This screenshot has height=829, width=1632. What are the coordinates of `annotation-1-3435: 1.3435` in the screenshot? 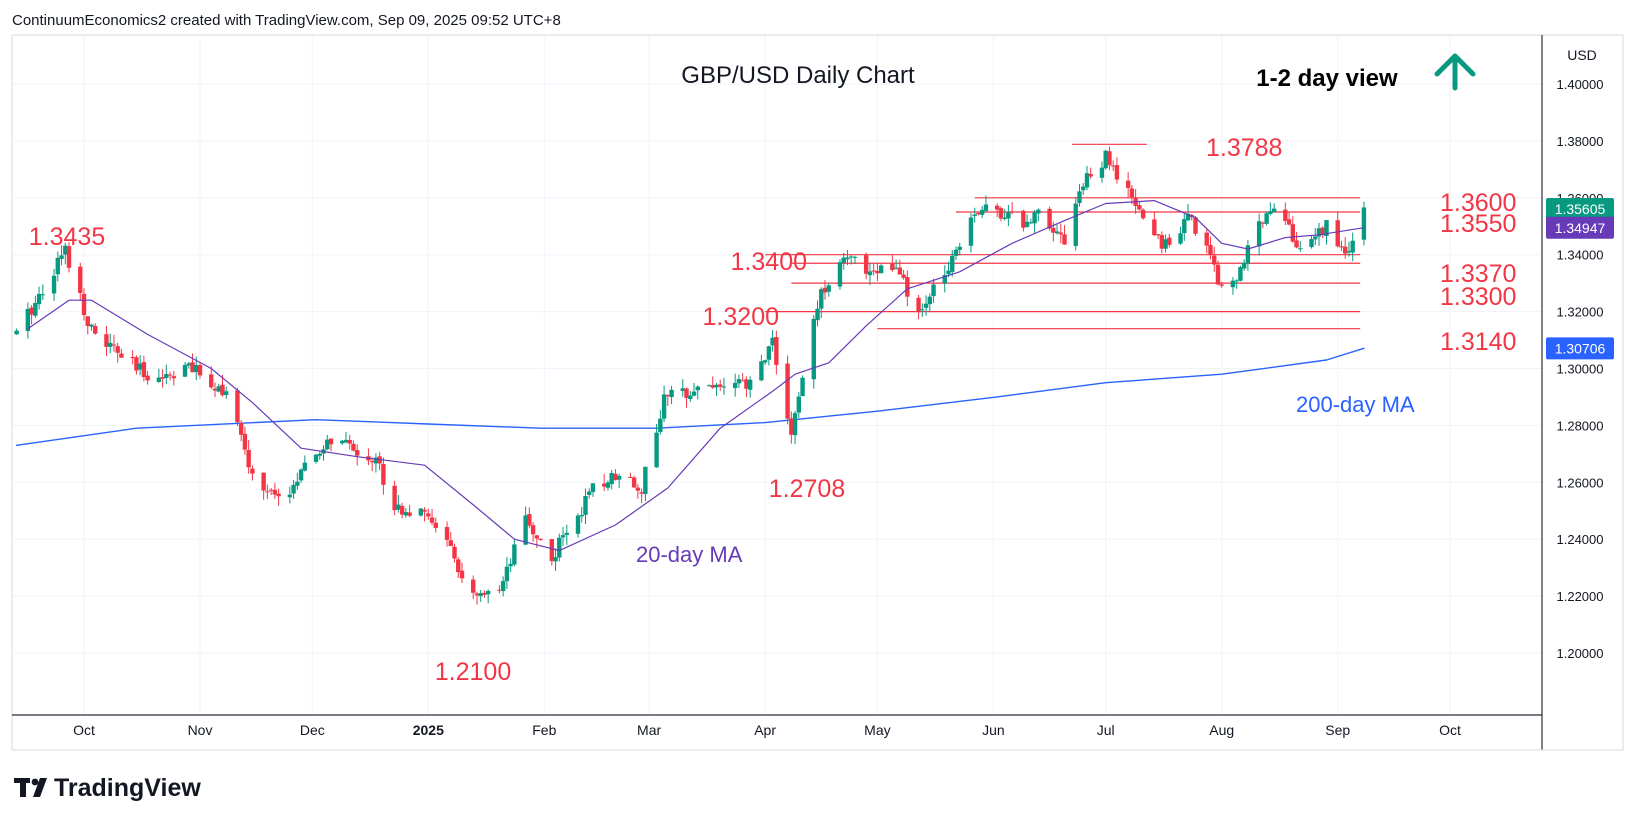 It's located at (67, 237).